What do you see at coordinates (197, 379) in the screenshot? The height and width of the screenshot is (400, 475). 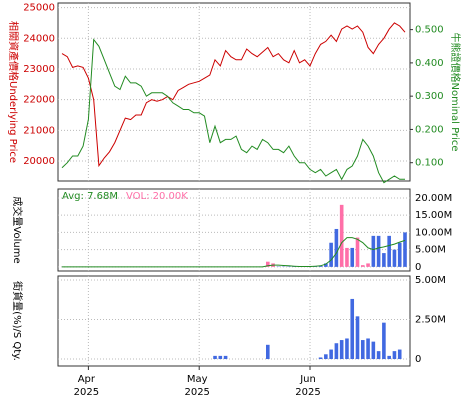 I see `x-tick-label: May` at bounding box center [197, 379].